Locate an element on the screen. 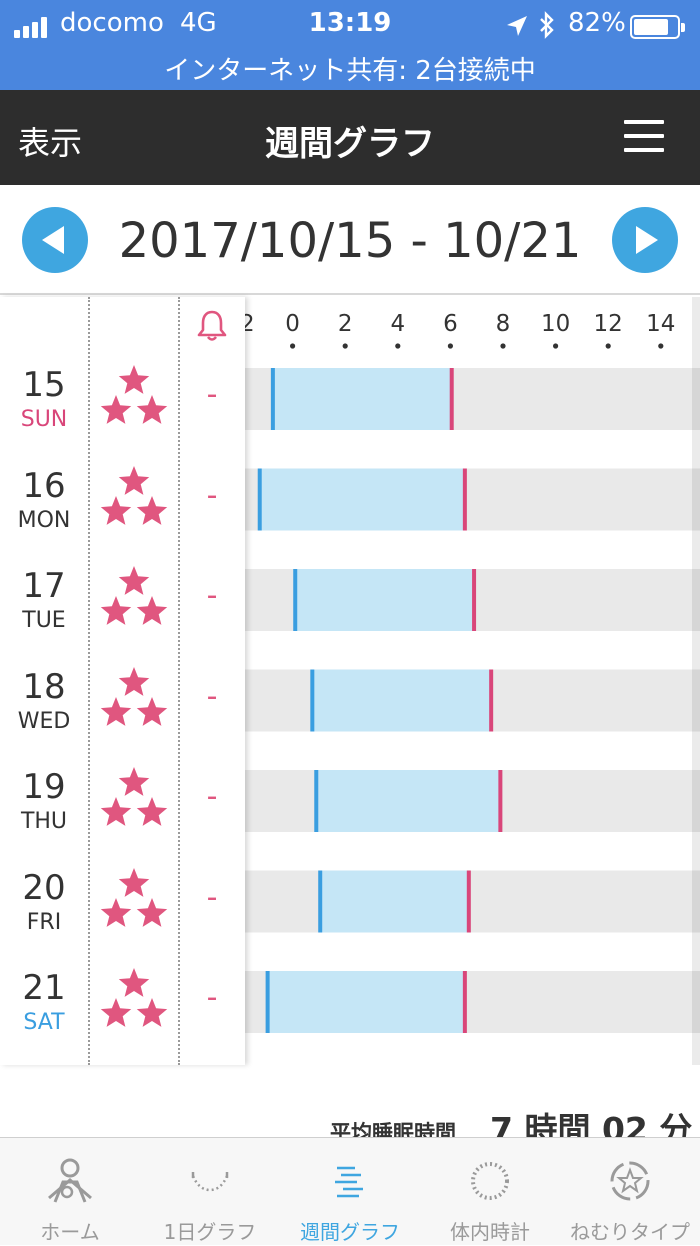 The image size is (700, 1246). day-number: 16 is located at coordinates (44, 485).